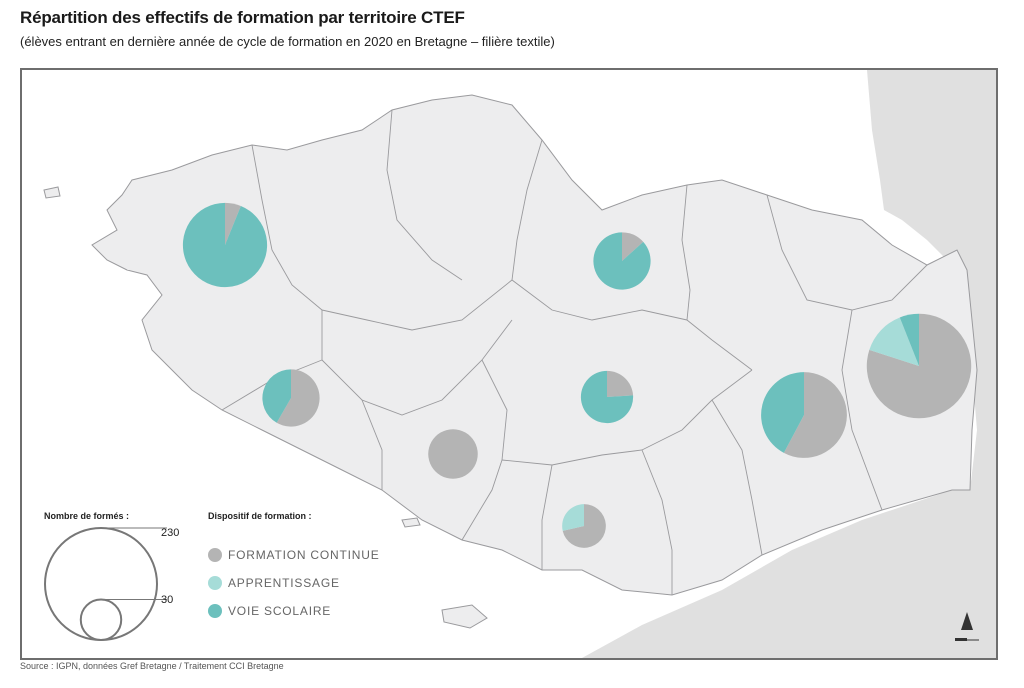 The image size is (1024, 688). What do you see at coordinates (573, 517) in the screenshot?
I see `pie-slice-vannes-apprentissage` at bounding box center [573, 517].